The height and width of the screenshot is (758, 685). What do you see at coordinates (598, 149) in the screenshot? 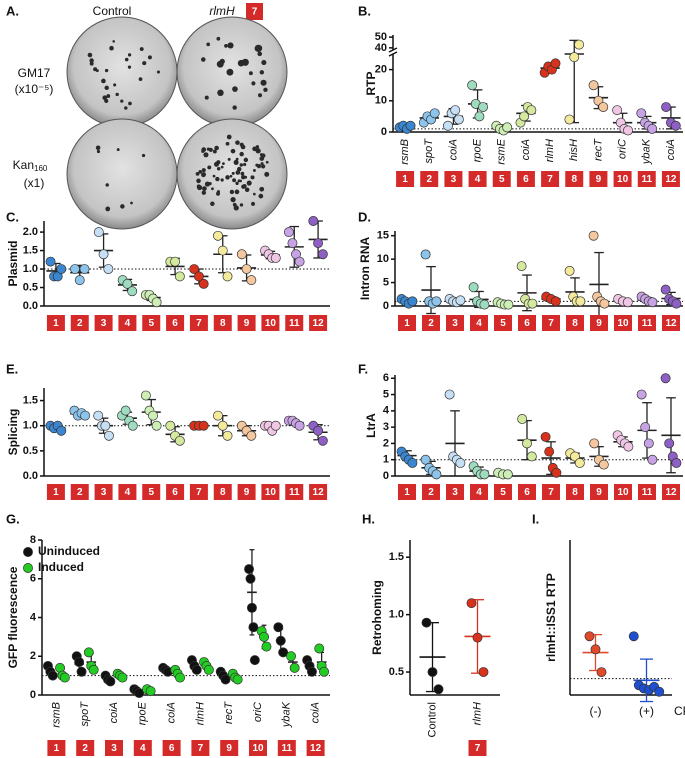
I see `x-tick-label: recT` at bounding box center [598, 149].